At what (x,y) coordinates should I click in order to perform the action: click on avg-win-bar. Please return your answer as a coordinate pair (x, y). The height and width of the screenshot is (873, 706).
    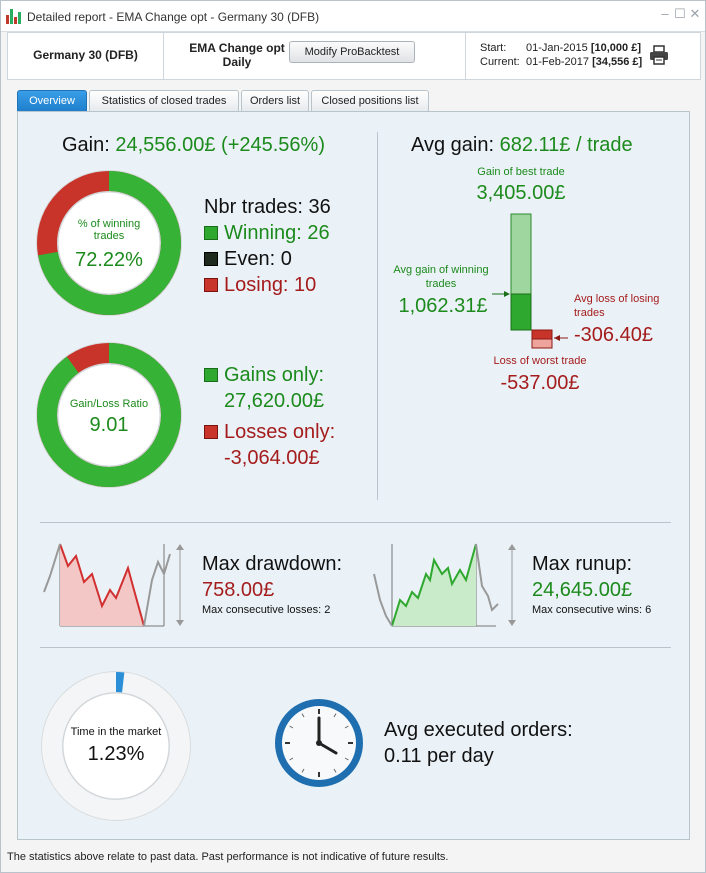
    Looking at the image, I should click on (521, 312).